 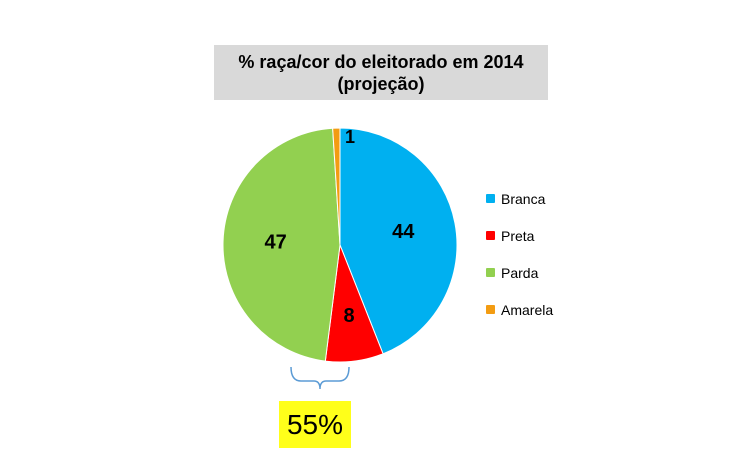 I want to click on pie-slice-branca, so click(x=398, y=241).